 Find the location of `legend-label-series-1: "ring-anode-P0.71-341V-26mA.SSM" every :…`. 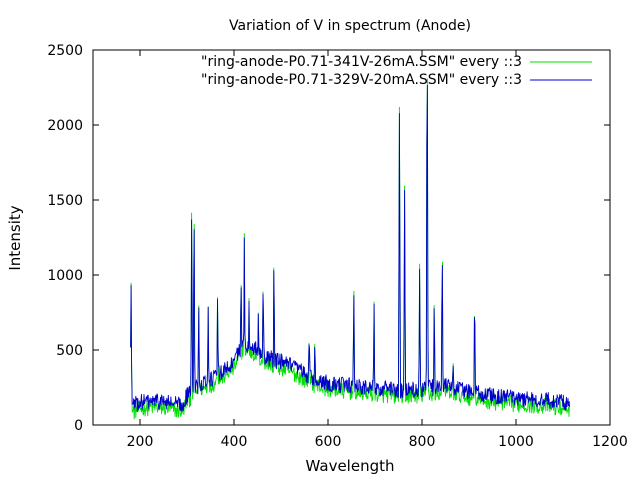

legend-label-series-1: "ring-anode-P0.71-341V-26mA.SSM" every :… is located at coordinates (361, 62).